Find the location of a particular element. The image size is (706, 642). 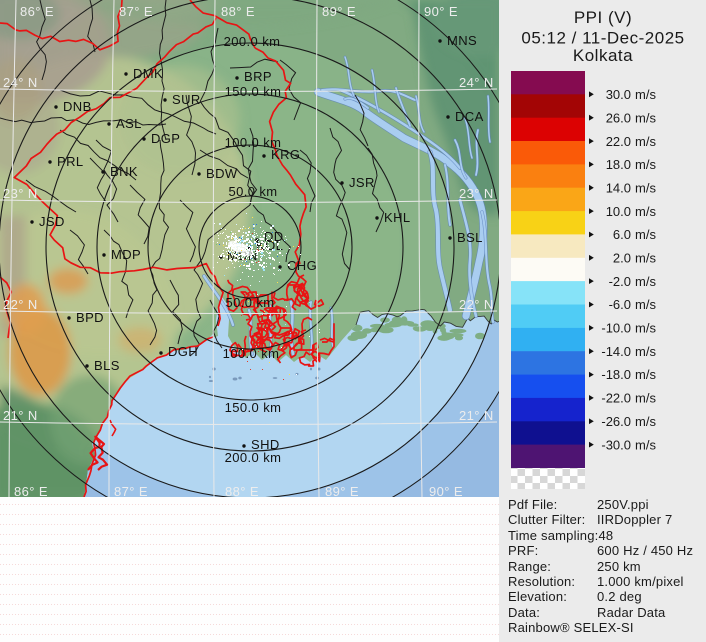

svg-text: -26.0 is located at coordinates (616, 421).